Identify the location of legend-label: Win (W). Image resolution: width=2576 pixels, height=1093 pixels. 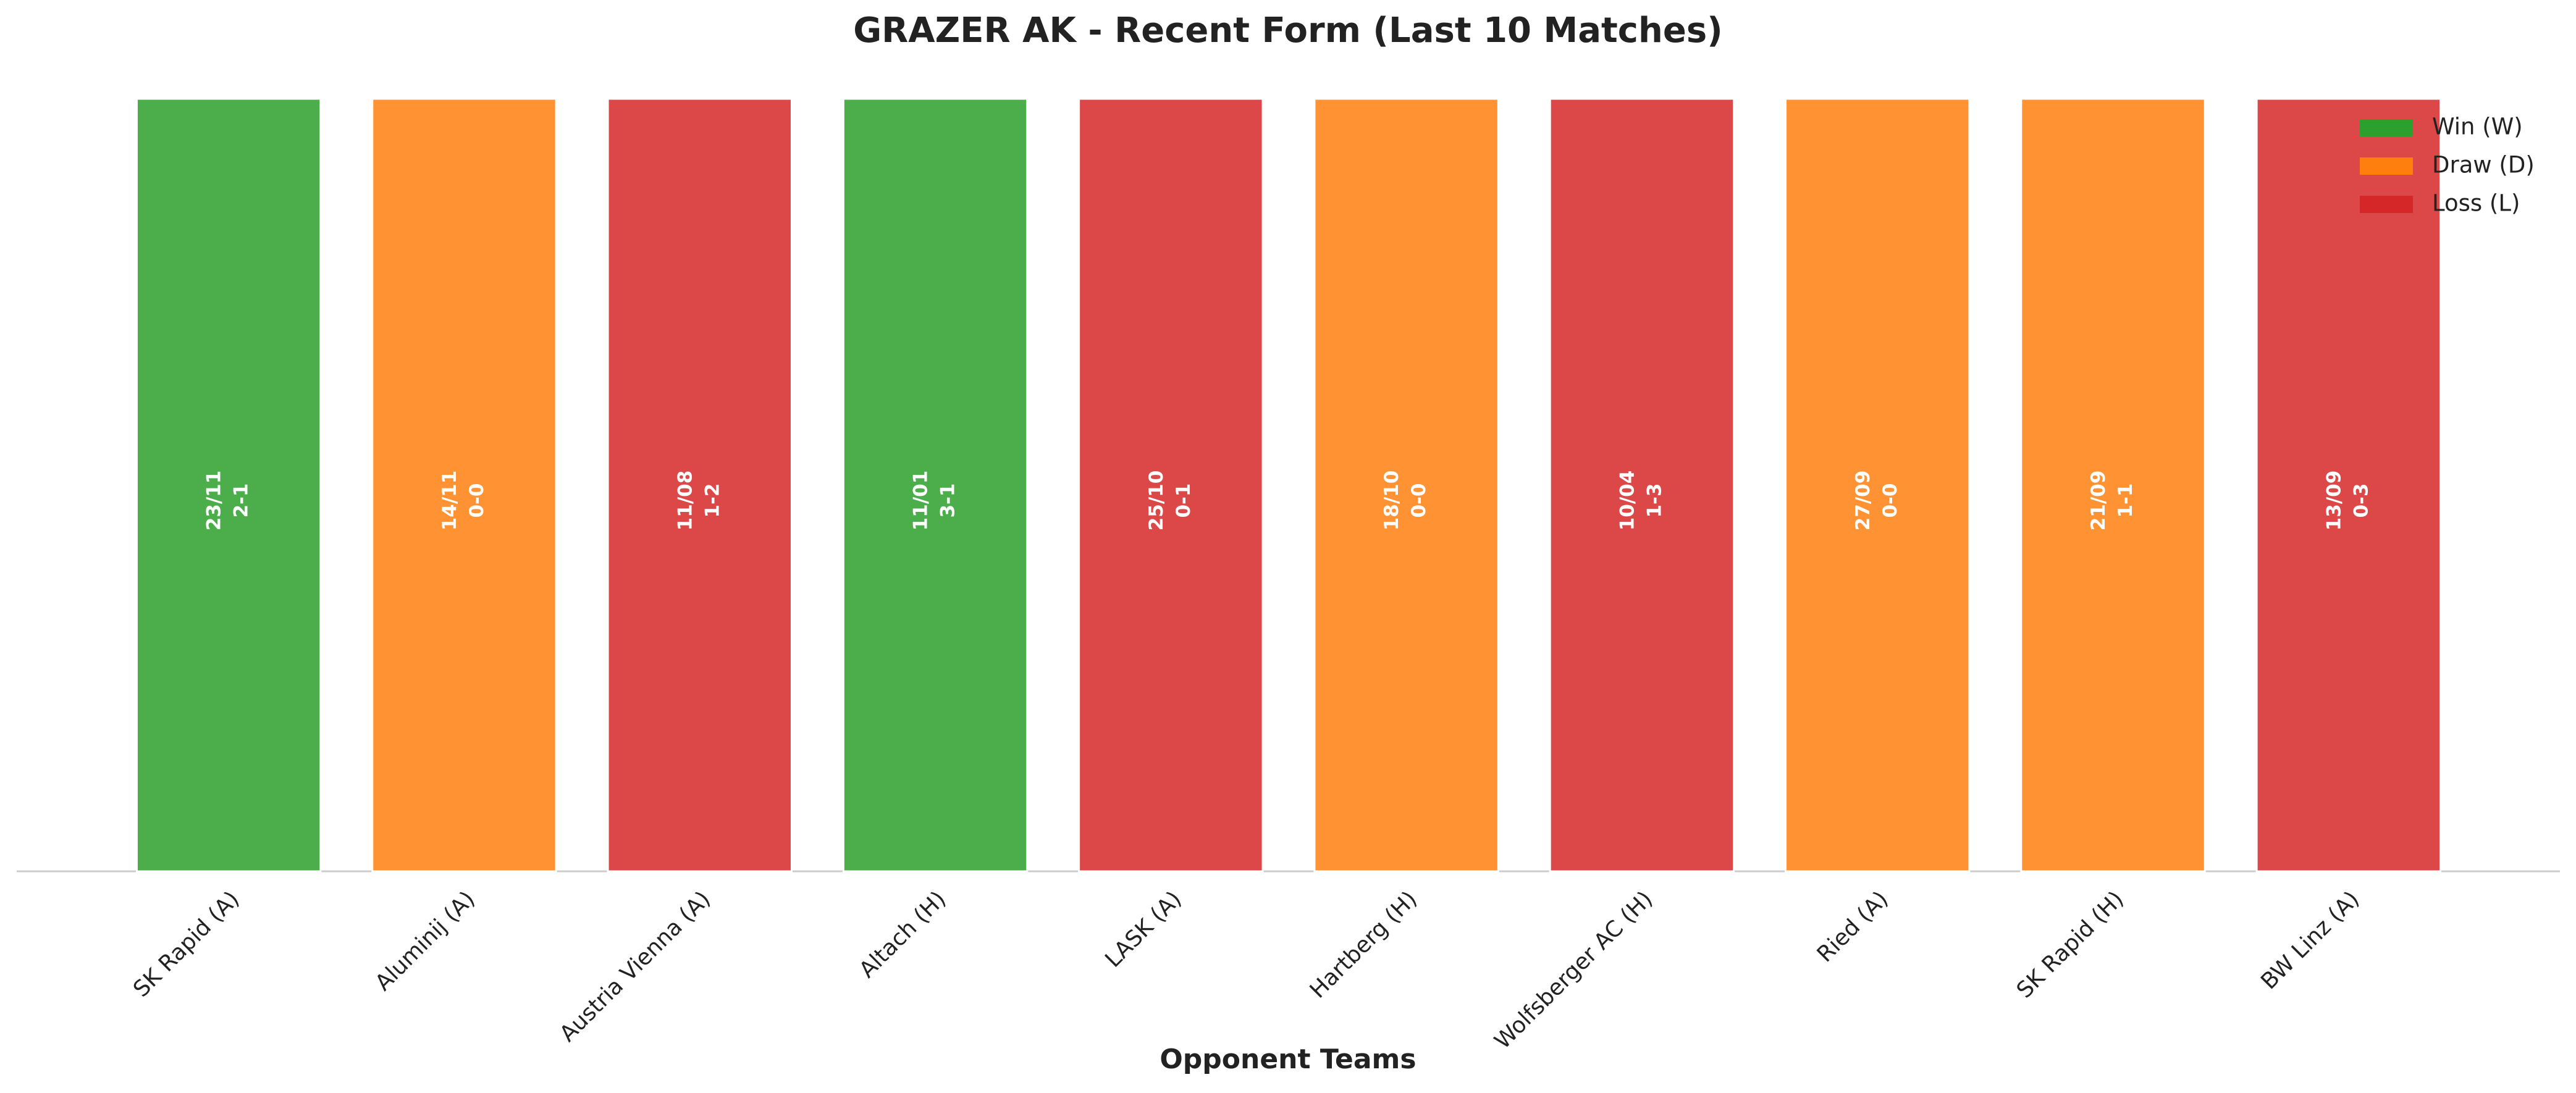
(2477, 127).